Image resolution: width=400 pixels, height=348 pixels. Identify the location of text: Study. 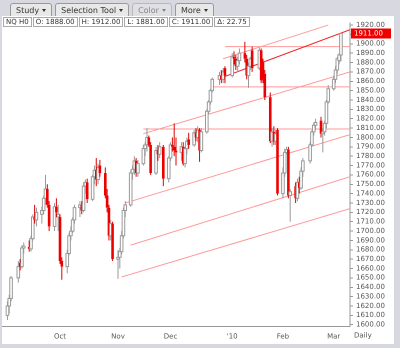
(28, 10).